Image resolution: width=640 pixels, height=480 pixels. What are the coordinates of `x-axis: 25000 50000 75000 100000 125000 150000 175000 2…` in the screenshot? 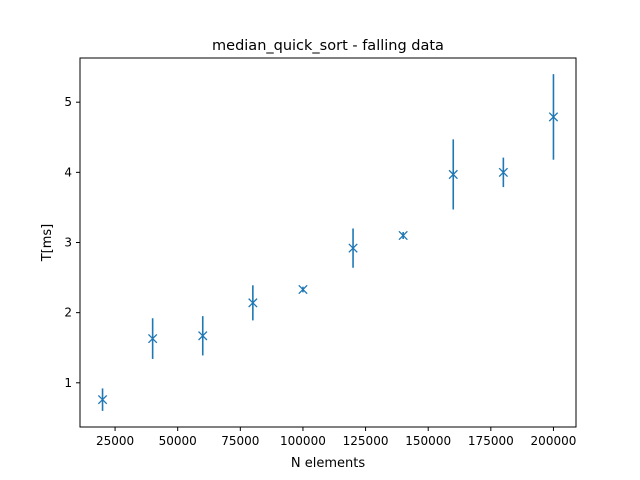 It's located at (336, 437).